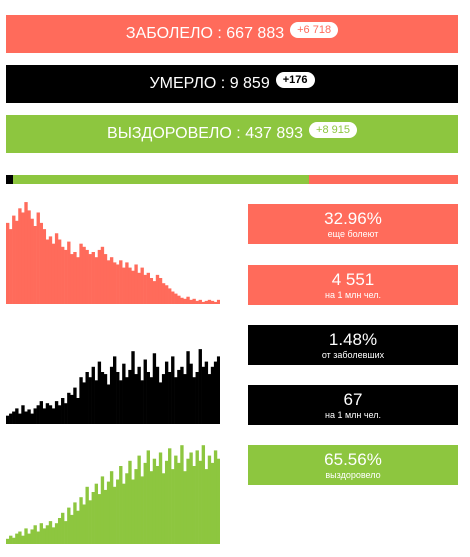  What do you see at coordinates (353, 399) in the screenshot?
I see `deaths-per-million-value: 67` at bounding box center [353, 399].